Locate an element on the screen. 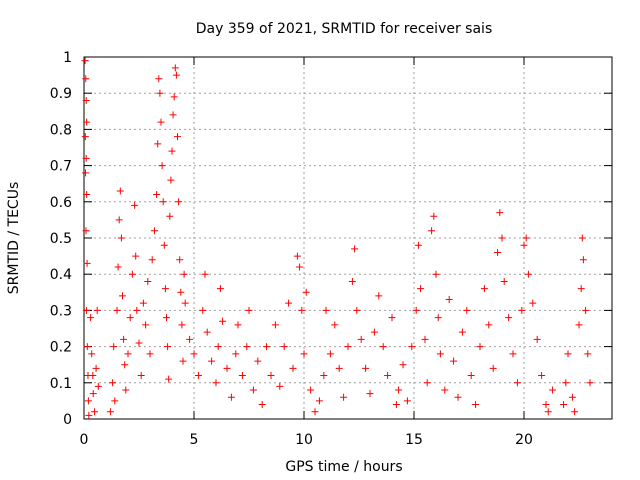  y-tick-label: 0.4 is located at coordinates (61, 275).